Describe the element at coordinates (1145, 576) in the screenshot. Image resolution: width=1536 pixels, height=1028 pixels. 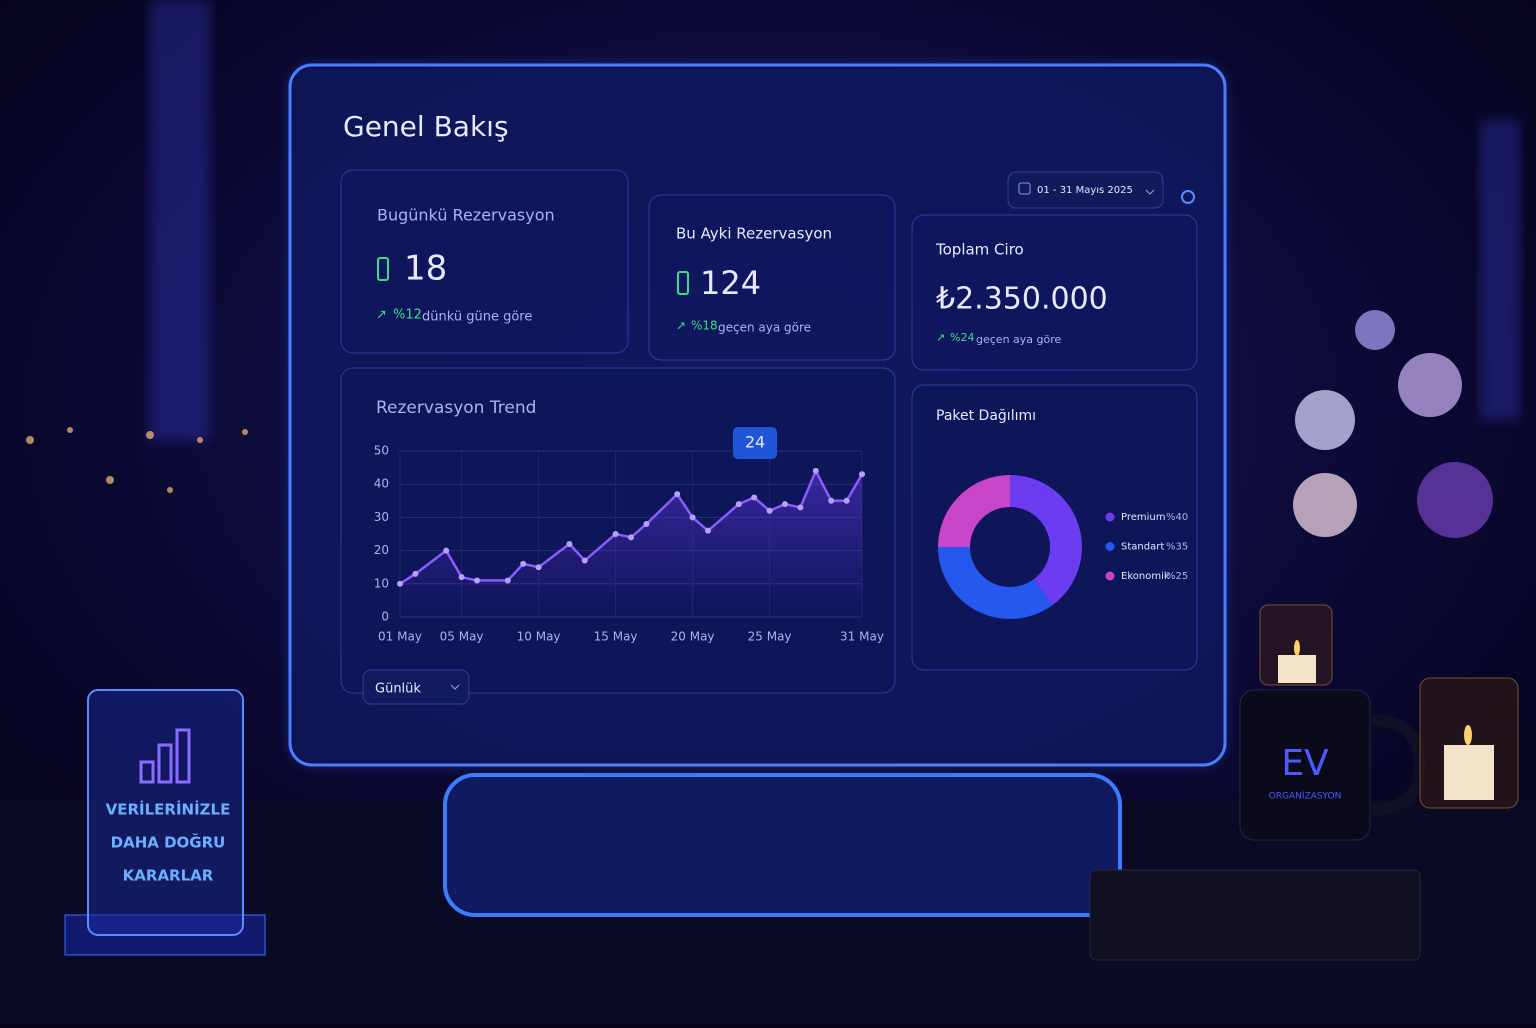
I see `legend-label: Ekonomik` at that location.